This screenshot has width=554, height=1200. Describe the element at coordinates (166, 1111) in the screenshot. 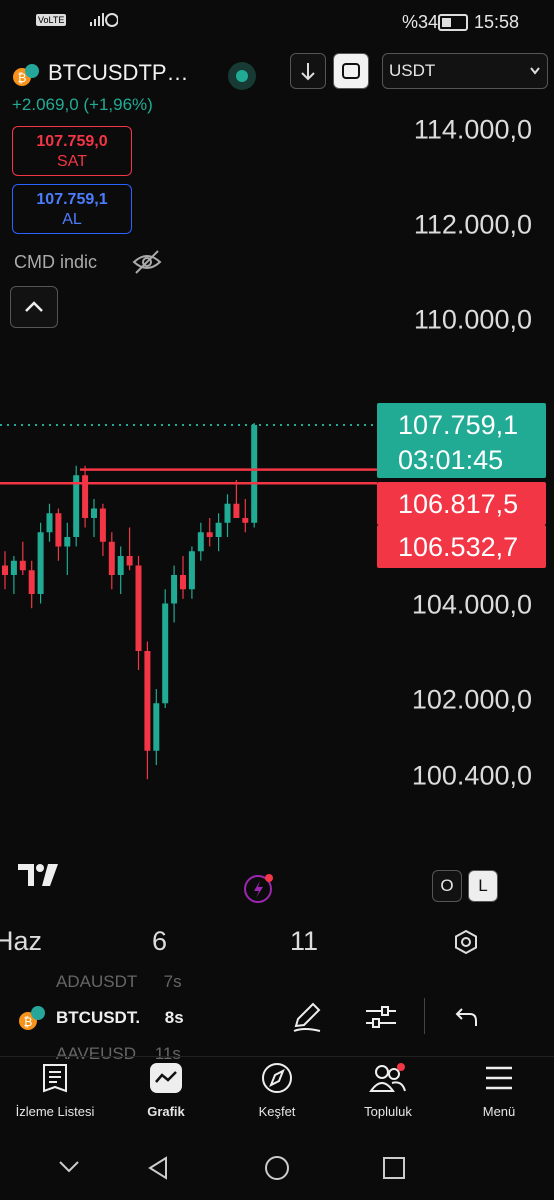

I see `nav-label: Grafik` at that location.